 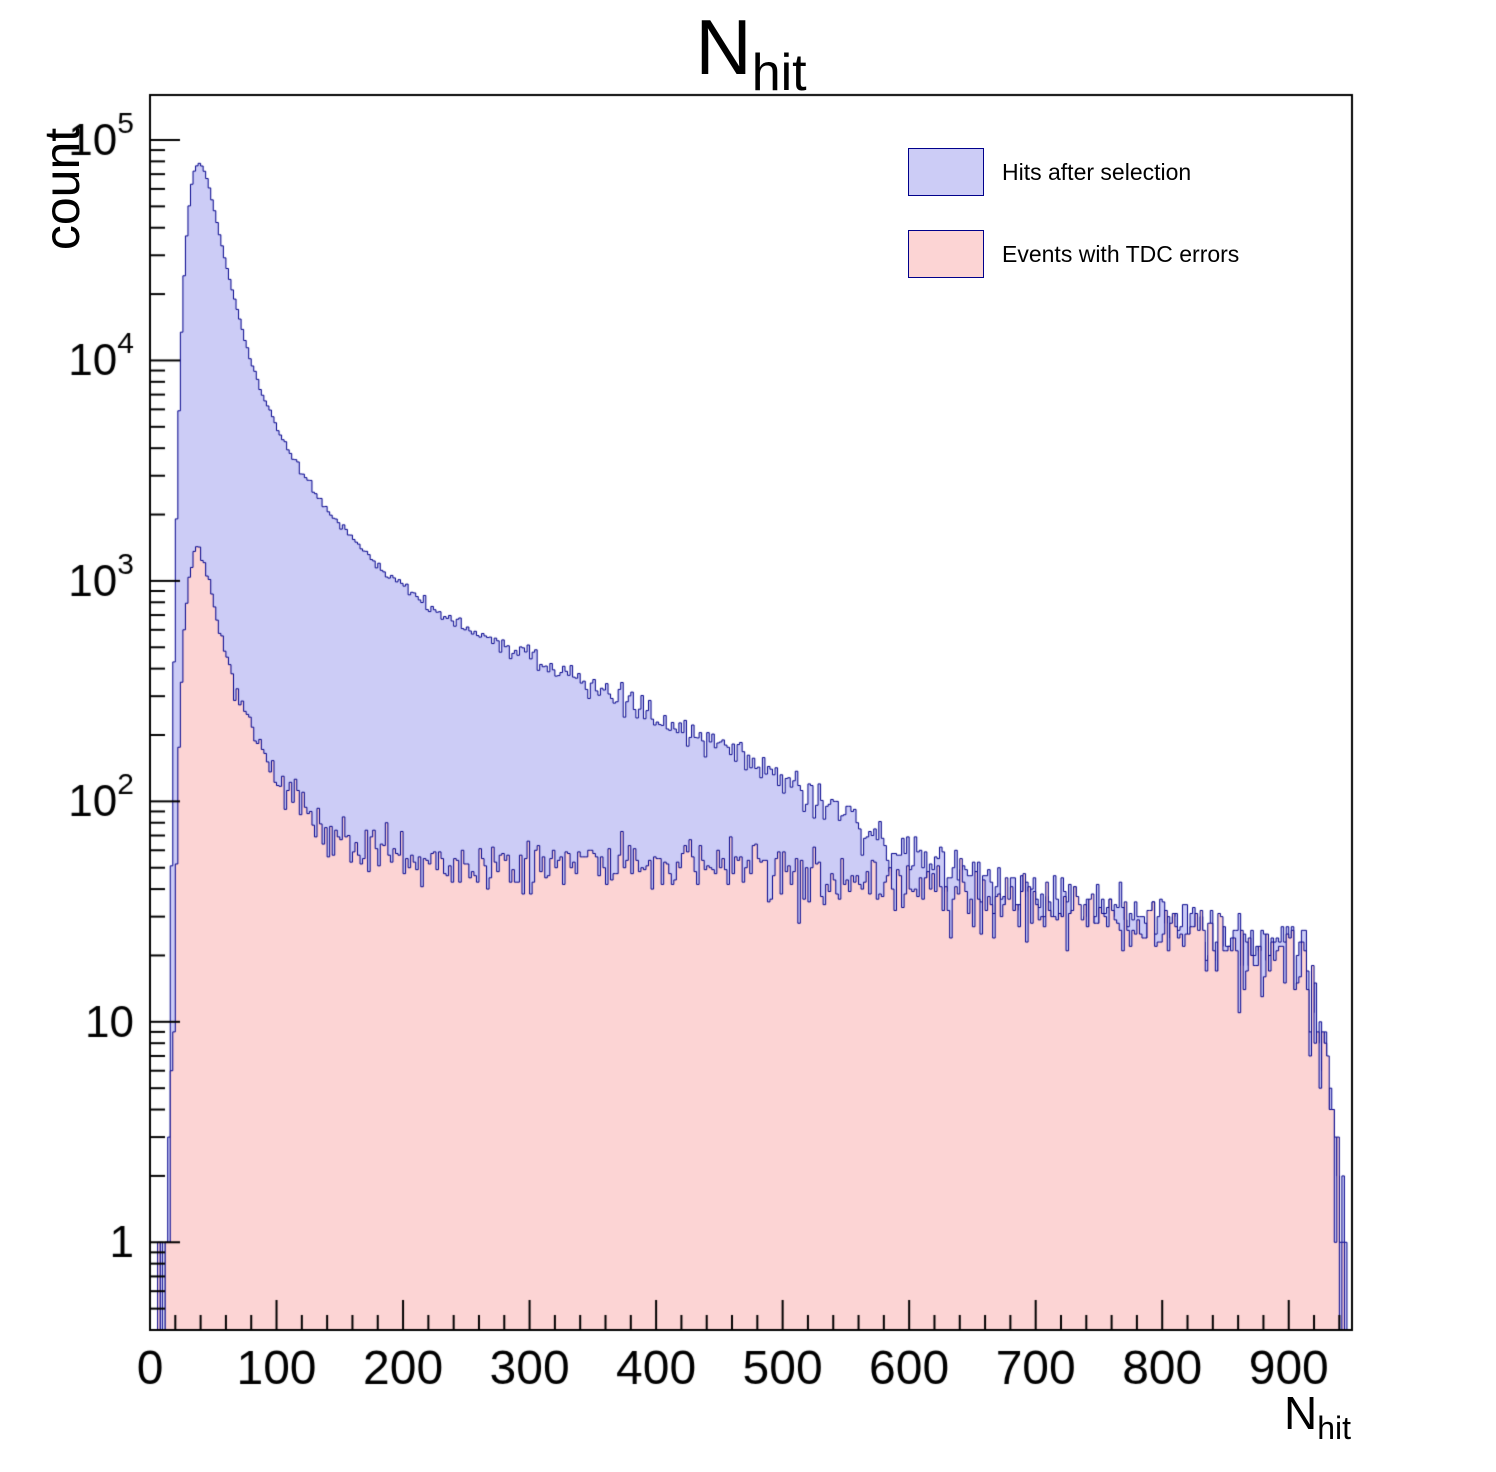 I want to click on chart-title-sub: hit, so click(x=779, y=73).